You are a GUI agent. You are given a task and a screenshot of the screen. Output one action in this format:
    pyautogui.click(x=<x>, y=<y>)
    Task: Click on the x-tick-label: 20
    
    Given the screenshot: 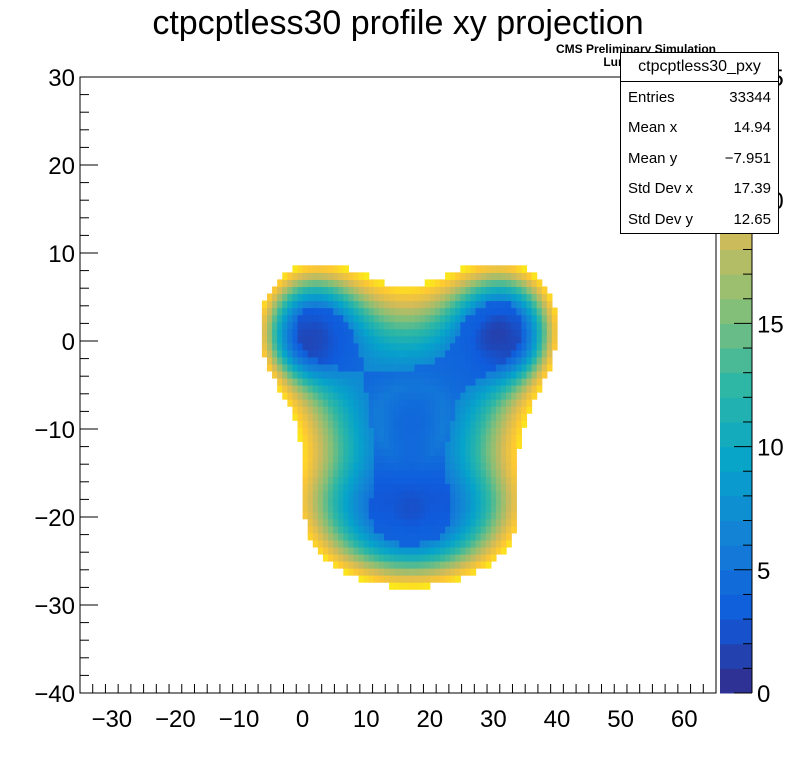 What is the action you would take?
    pyautogui.click(x=429, y=719)
    